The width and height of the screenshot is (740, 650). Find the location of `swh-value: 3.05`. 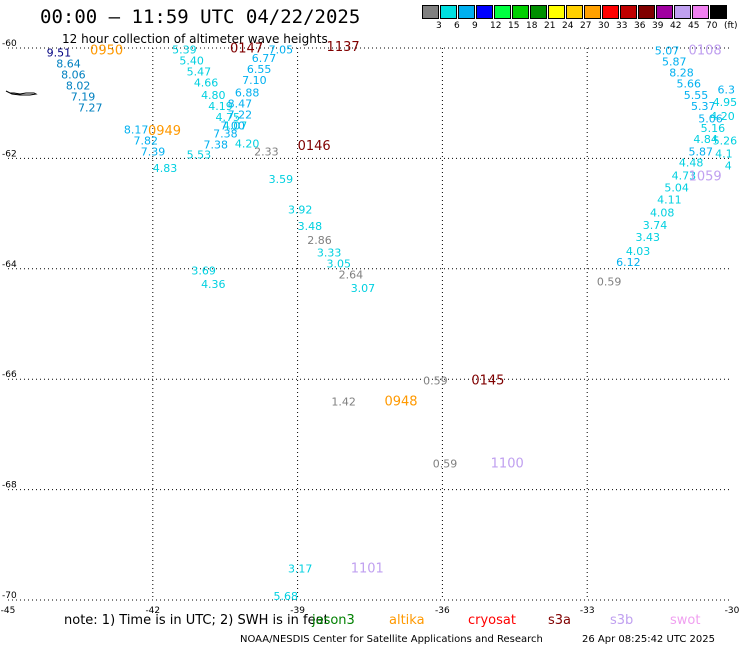

swh-value: 3.05 is located at coordinates (339, 264).